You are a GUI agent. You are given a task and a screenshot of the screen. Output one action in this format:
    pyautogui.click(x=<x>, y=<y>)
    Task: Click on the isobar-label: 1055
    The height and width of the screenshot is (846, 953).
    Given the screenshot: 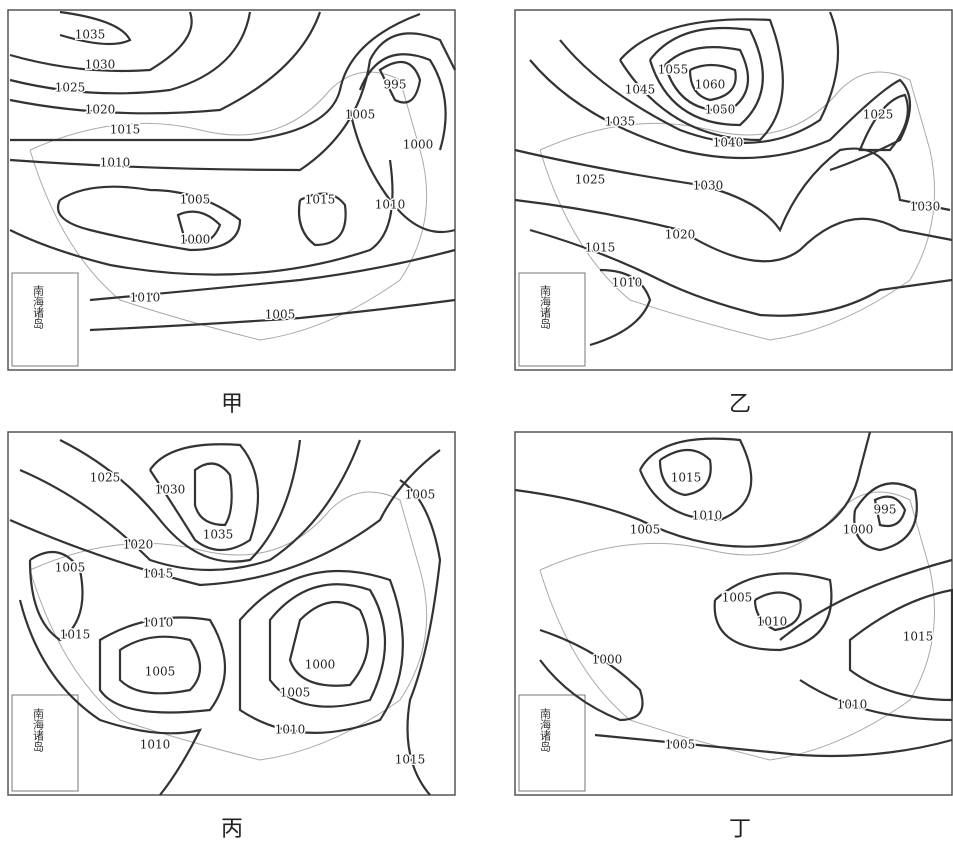 What is the action you would take?
    pyautogui.click(x=673, y=70)
    